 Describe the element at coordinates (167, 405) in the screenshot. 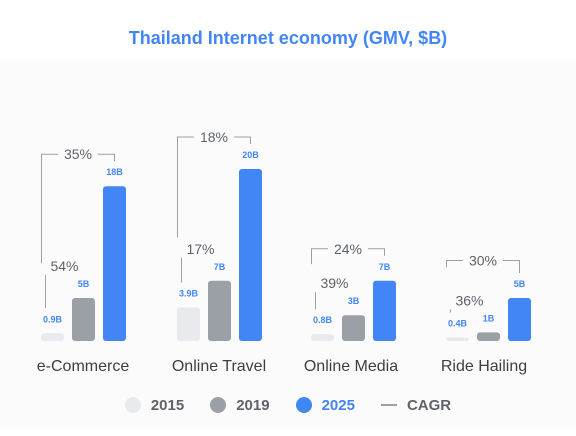

I see `legend-label-2015: 2015` at that location.